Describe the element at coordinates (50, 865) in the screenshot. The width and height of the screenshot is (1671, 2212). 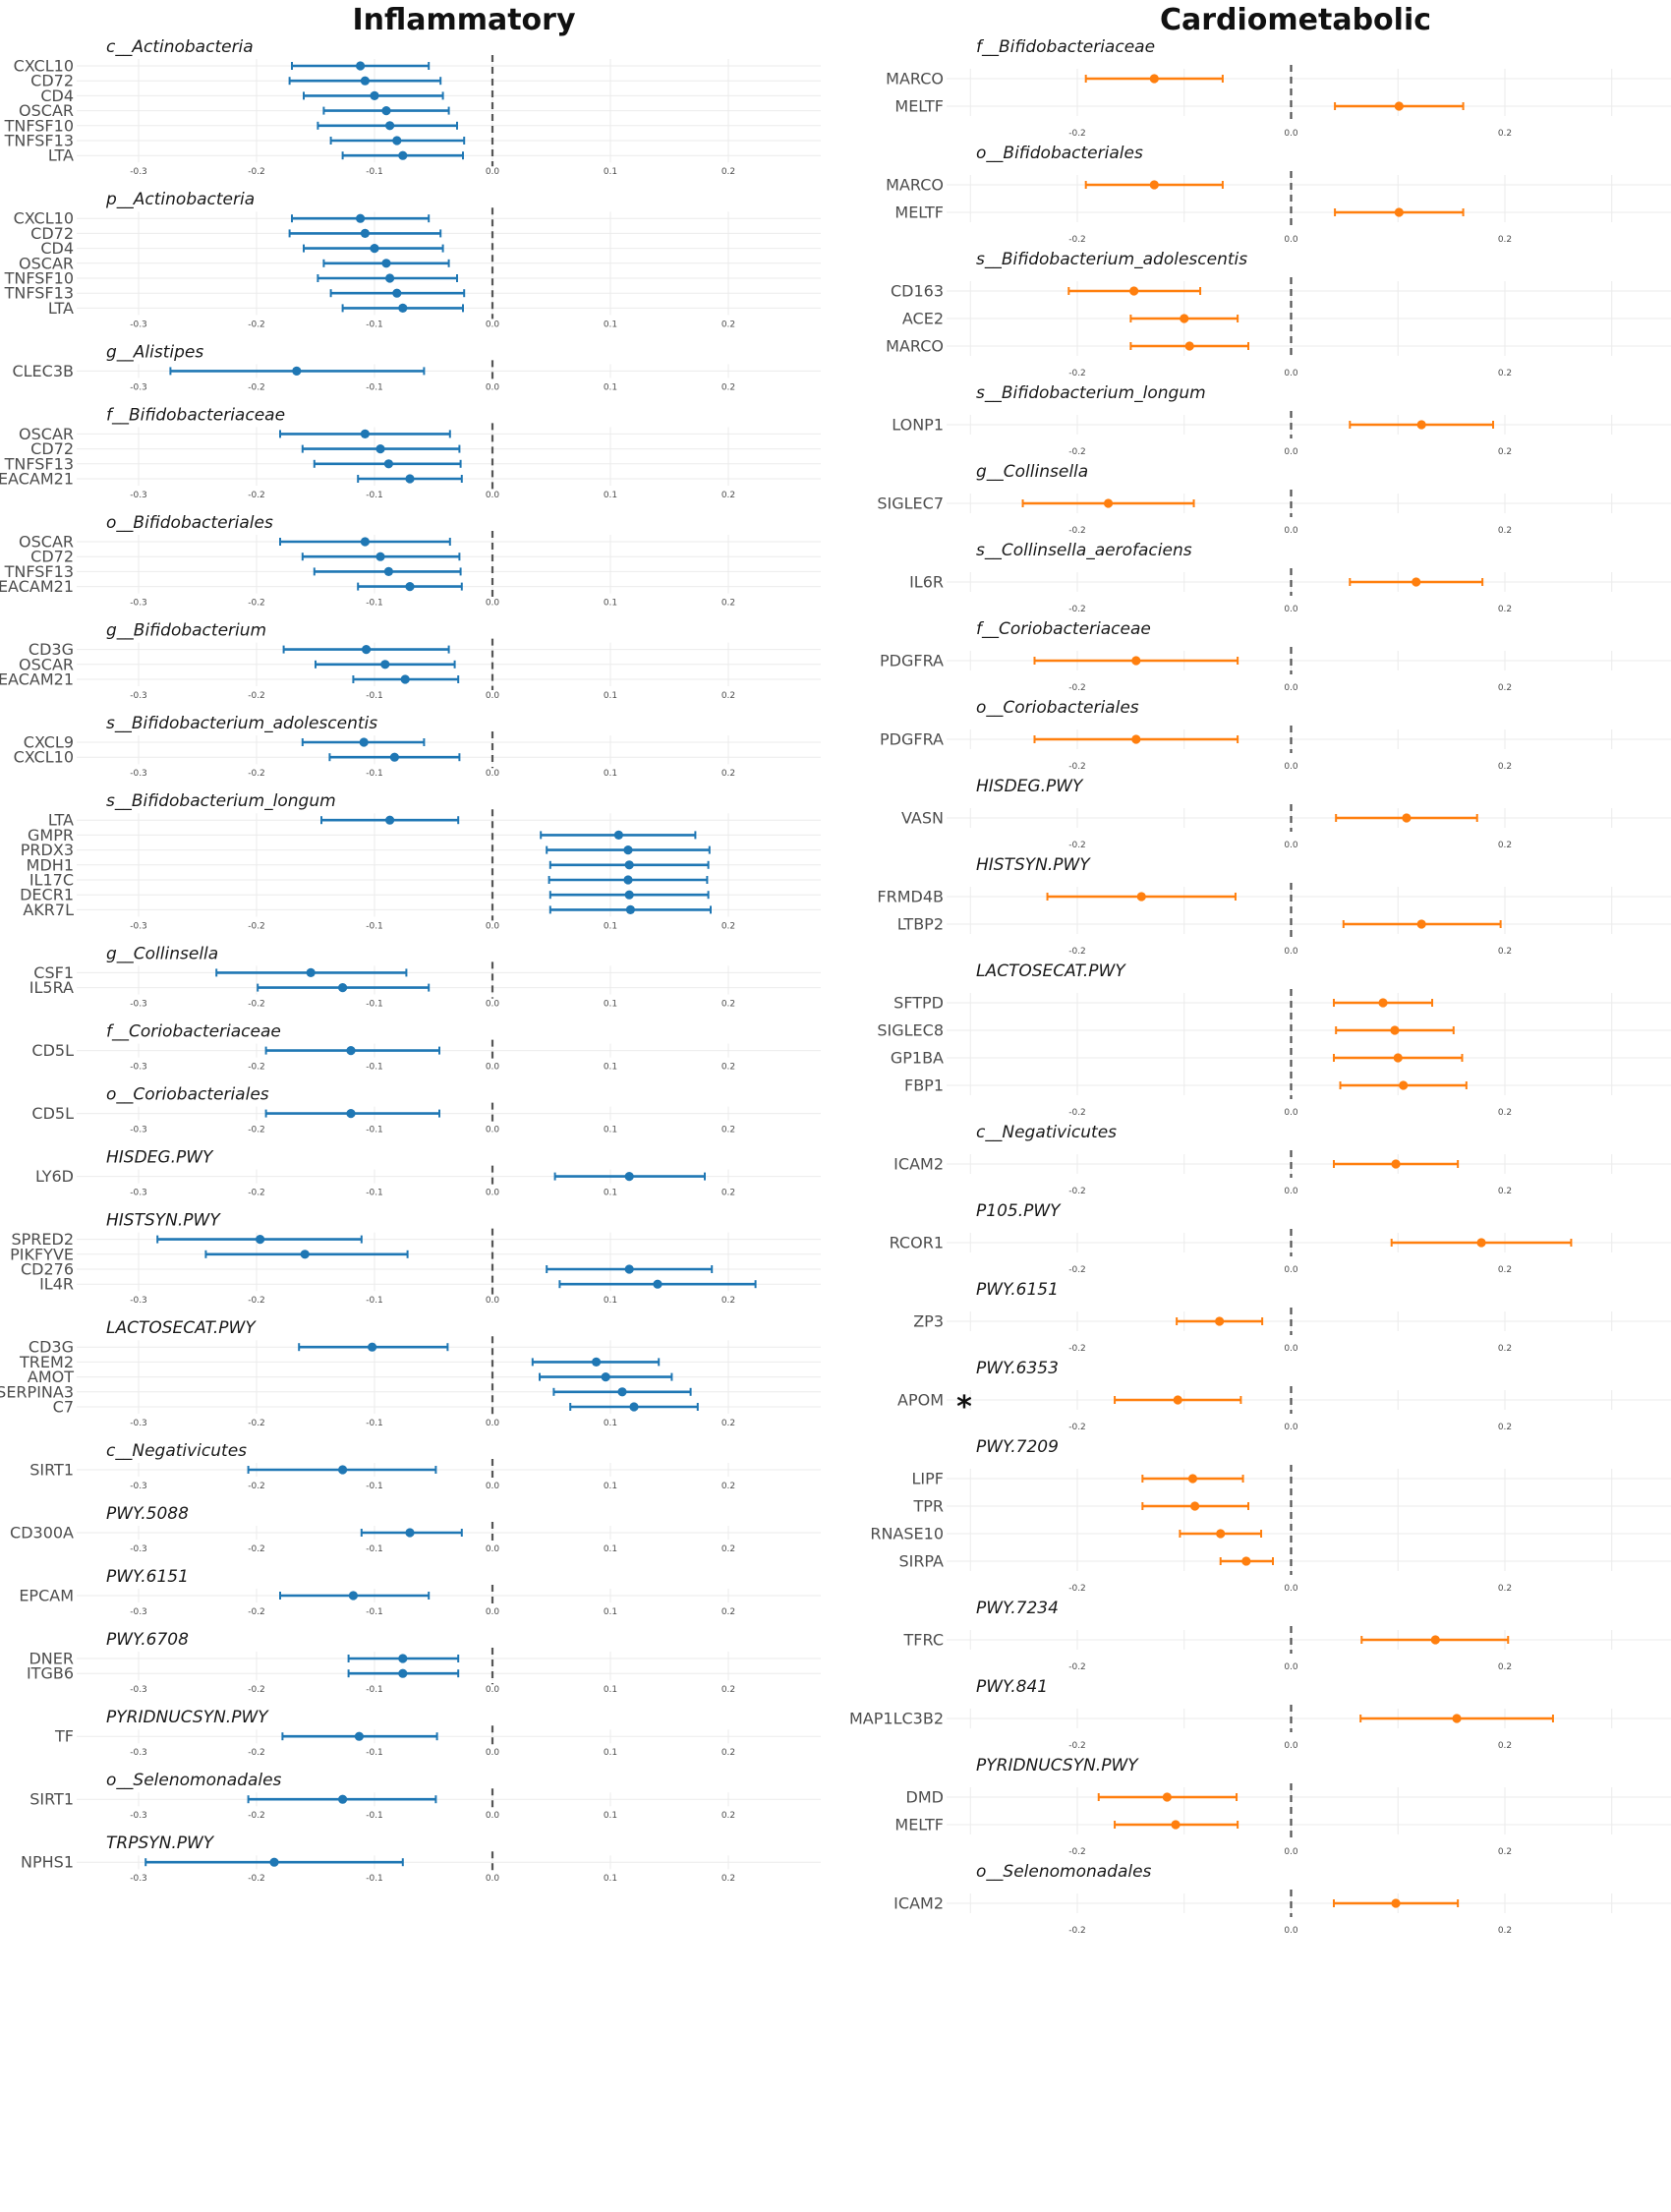
I see `y-axis-label: MDH1` at that location.